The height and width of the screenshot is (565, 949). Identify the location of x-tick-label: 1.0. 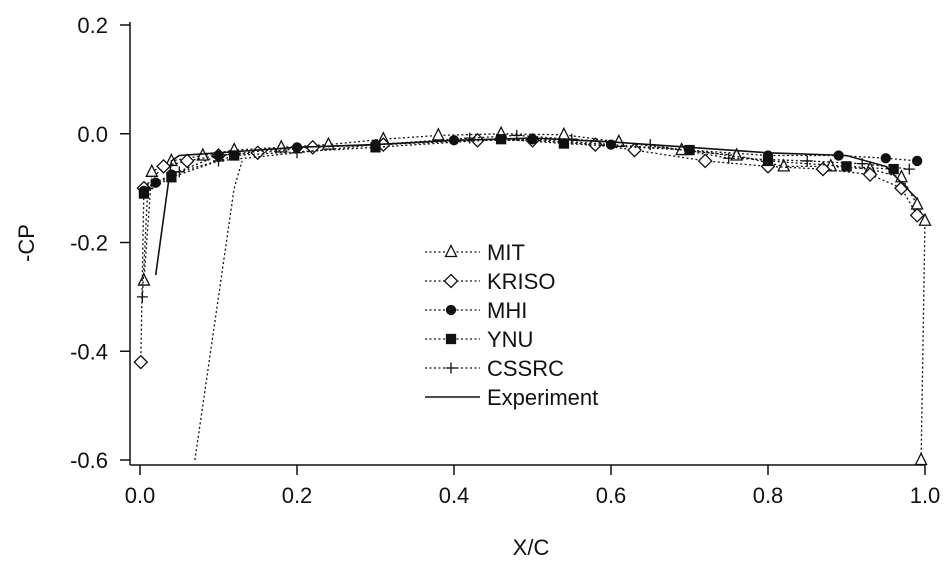
(925, 495).